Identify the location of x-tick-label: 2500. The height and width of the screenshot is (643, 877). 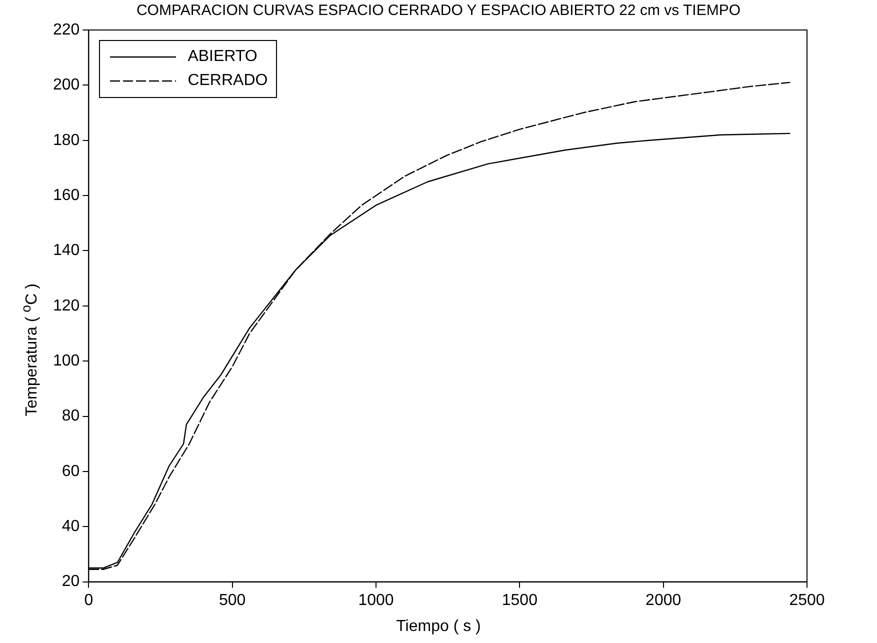
(807, 600).